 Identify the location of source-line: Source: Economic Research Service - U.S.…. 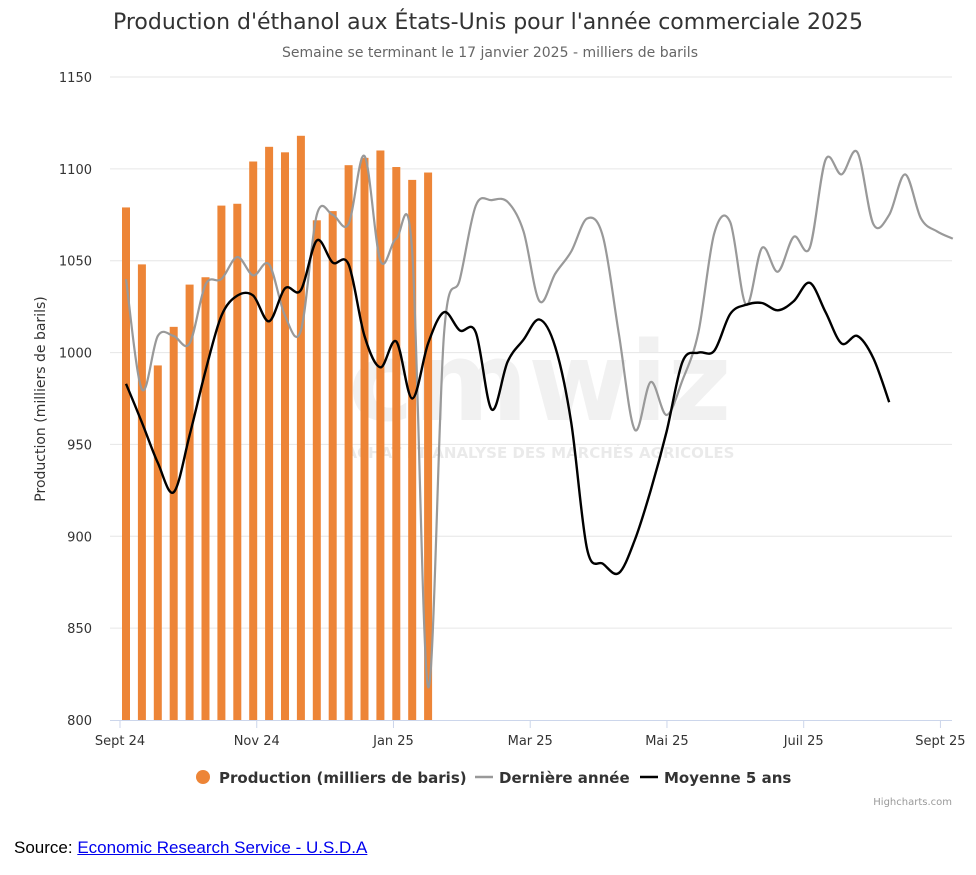
(190, 848).